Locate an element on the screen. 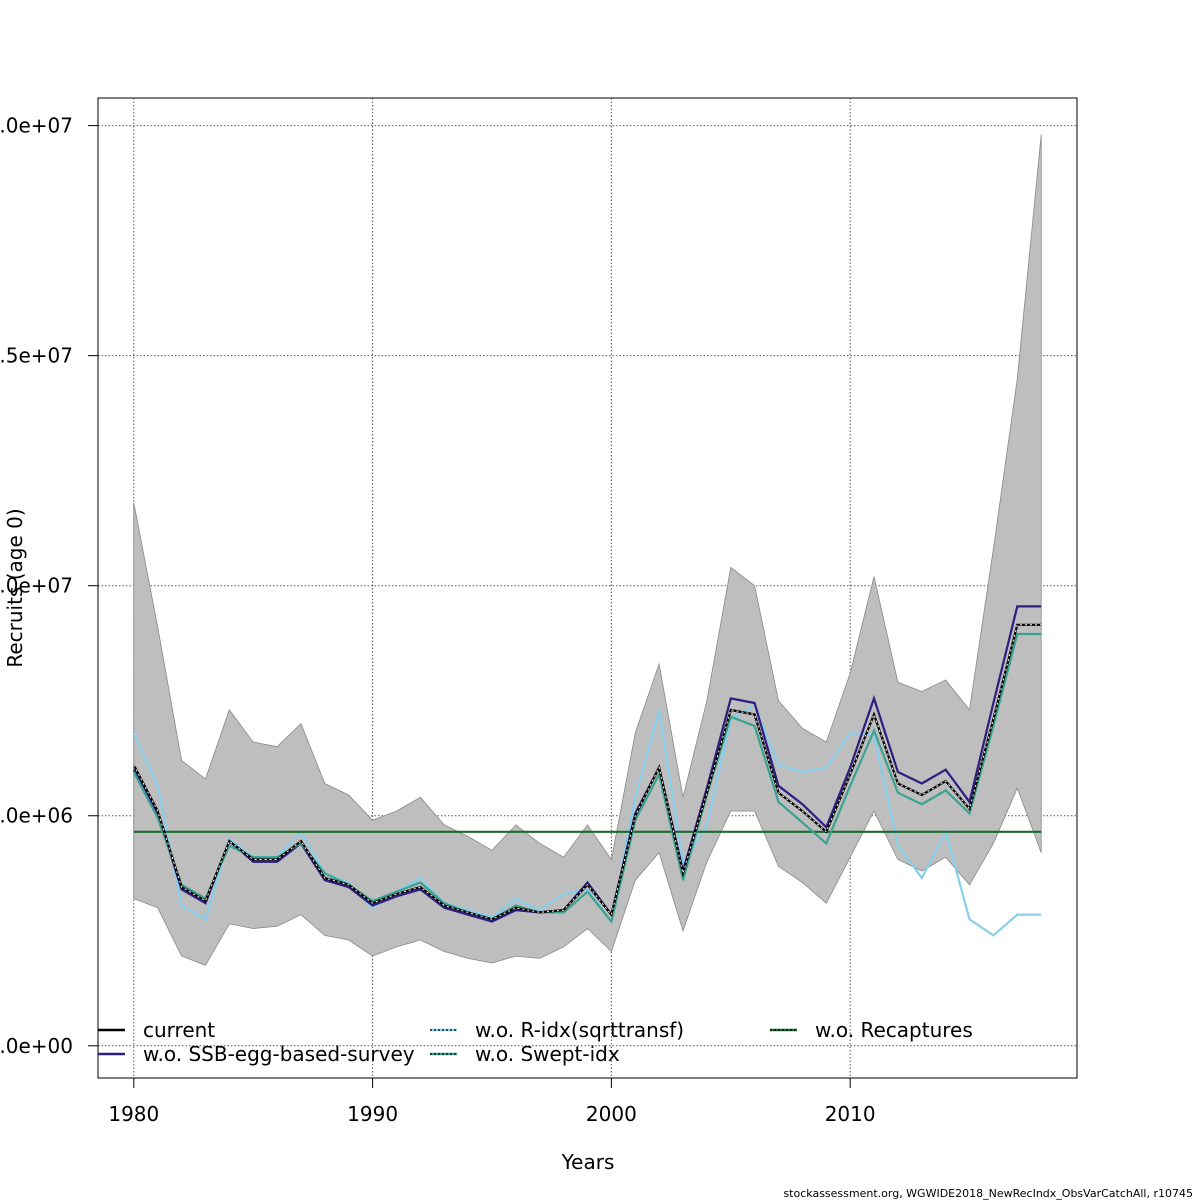 Image resolution: width=1200 pixels, height=1200 pixels. y-tick-label: 5.0e+06 is located at coordinates (36, 816).